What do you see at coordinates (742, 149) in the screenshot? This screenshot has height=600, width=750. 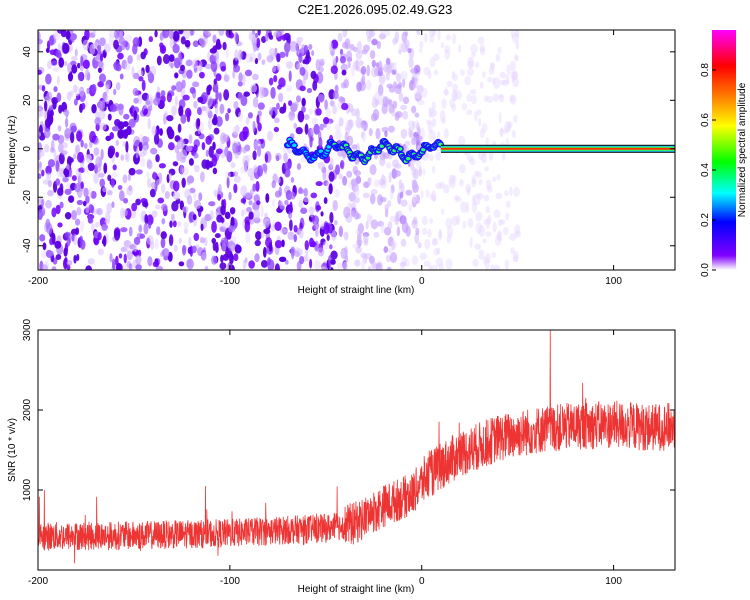 I see `colorbar-label: Normalized spectral amplitude` at bounding box center [742, 149].